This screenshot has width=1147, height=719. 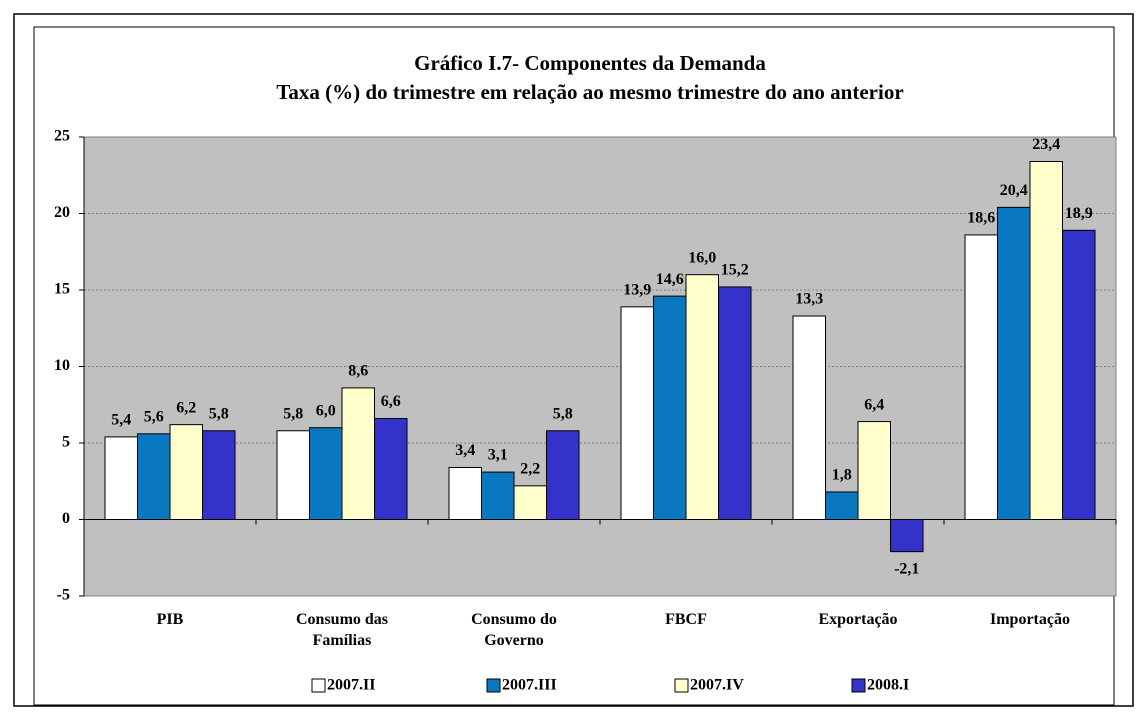 What do you see at coordinates (906, 568) in the screenshot?
I see `value-label: -2,1` at bounding box center [906, 568].